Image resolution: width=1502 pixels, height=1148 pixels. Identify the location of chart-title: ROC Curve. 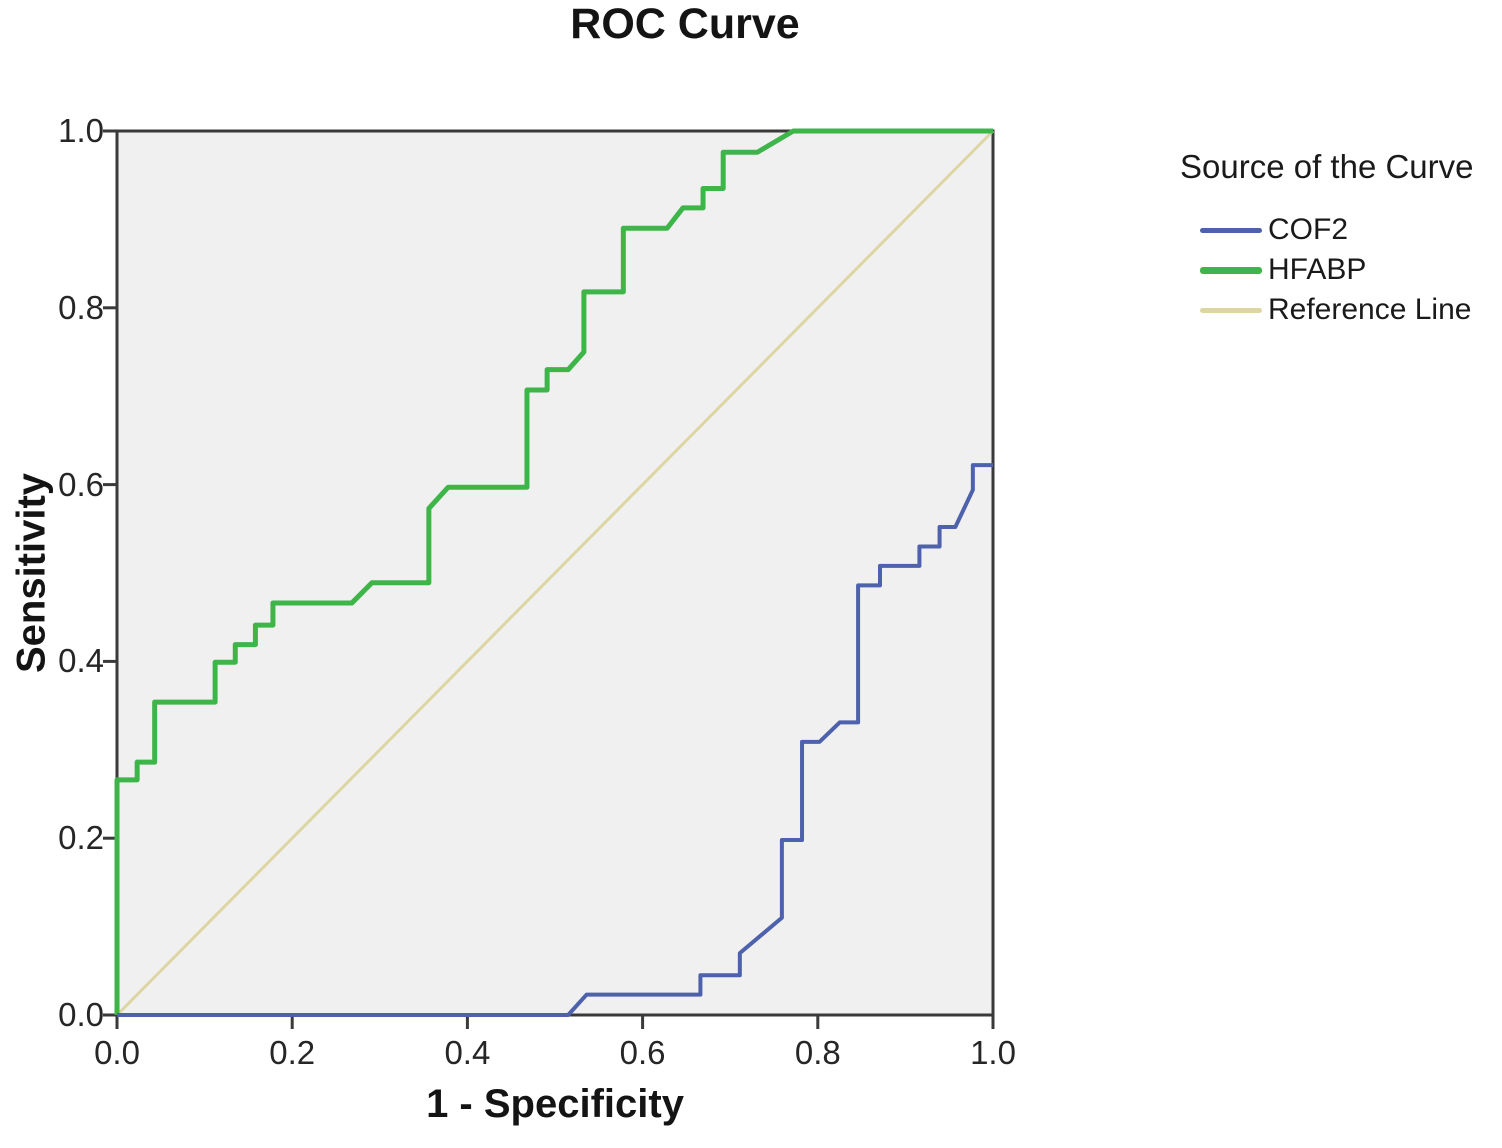
(685, 24).